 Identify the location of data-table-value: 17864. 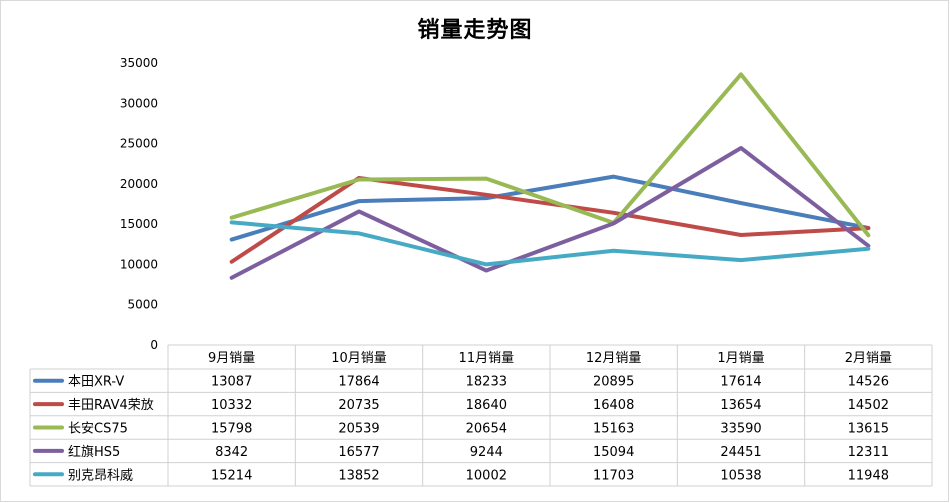
(358, 382).